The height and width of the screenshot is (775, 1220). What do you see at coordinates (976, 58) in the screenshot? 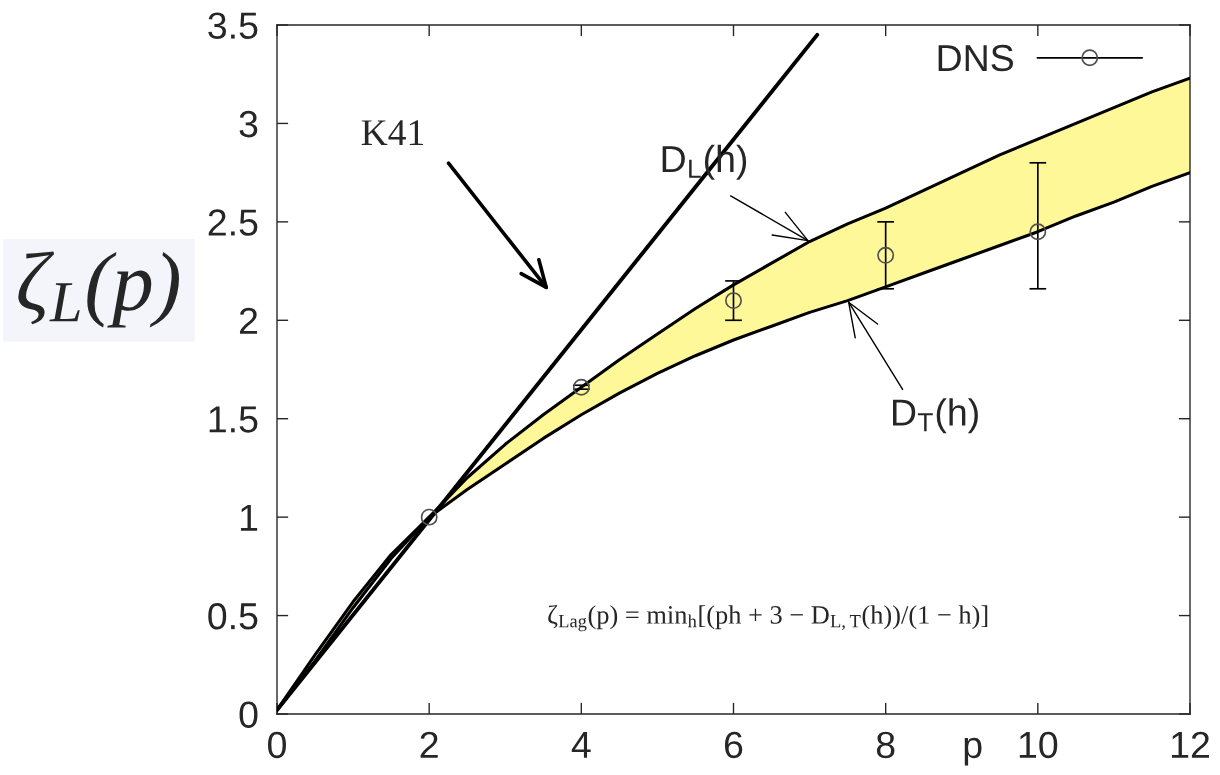
I see `legend-label: DNS` at bounding box center [976, 58].